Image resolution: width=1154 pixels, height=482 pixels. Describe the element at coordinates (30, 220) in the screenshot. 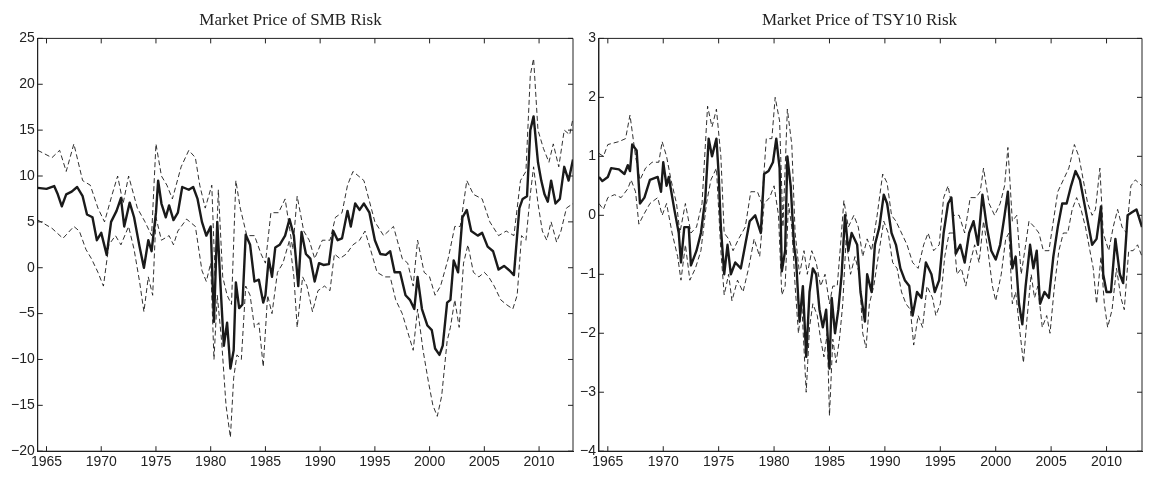

I see `y-tick-label: 5` at that location.